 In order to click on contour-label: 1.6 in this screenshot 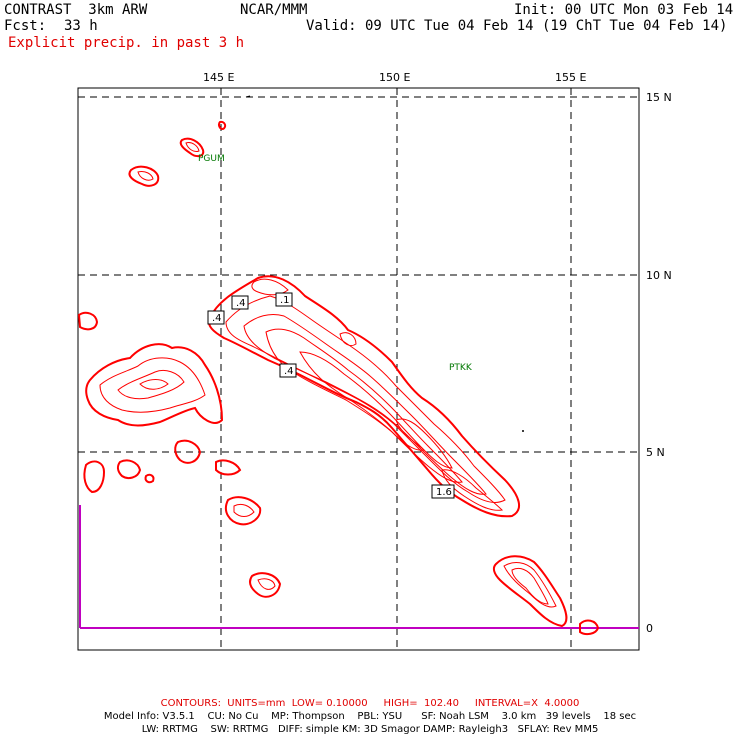, I will do `click(444, 492)`.